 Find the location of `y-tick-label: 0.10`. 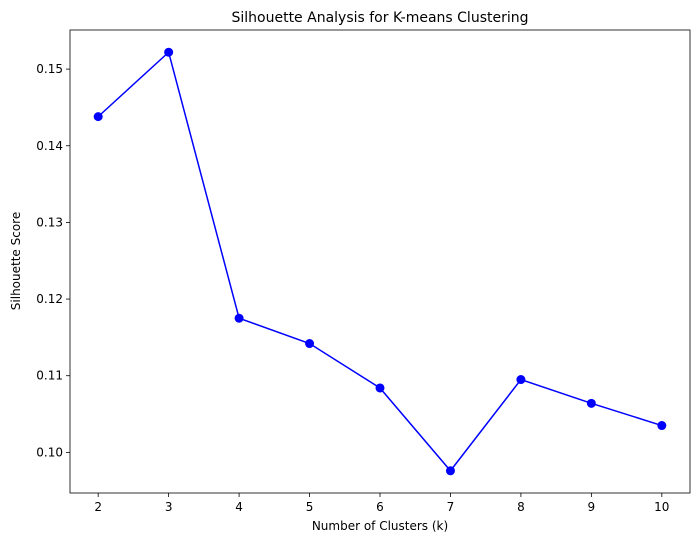

y-tick-label: 0.10 is located at coordinates (49, 452).